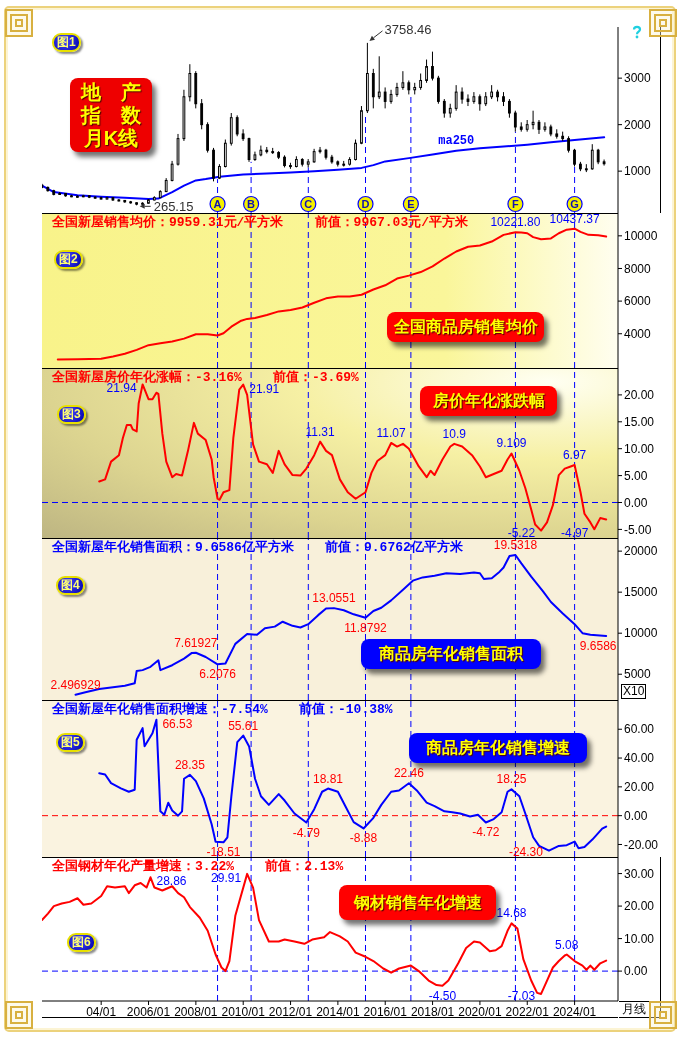 The image size is (683, 1046). Describe the element at coordinates (148, 1011) in the screenshot. I see `x-tick-label: 2006/01` at that location.